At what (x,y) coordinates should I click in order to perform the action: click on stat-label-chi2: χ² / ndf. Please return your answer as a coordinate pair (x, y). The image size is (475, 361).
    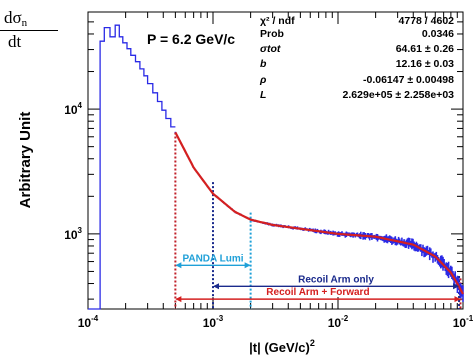
    Looking at the image, I should click on (277, 21).